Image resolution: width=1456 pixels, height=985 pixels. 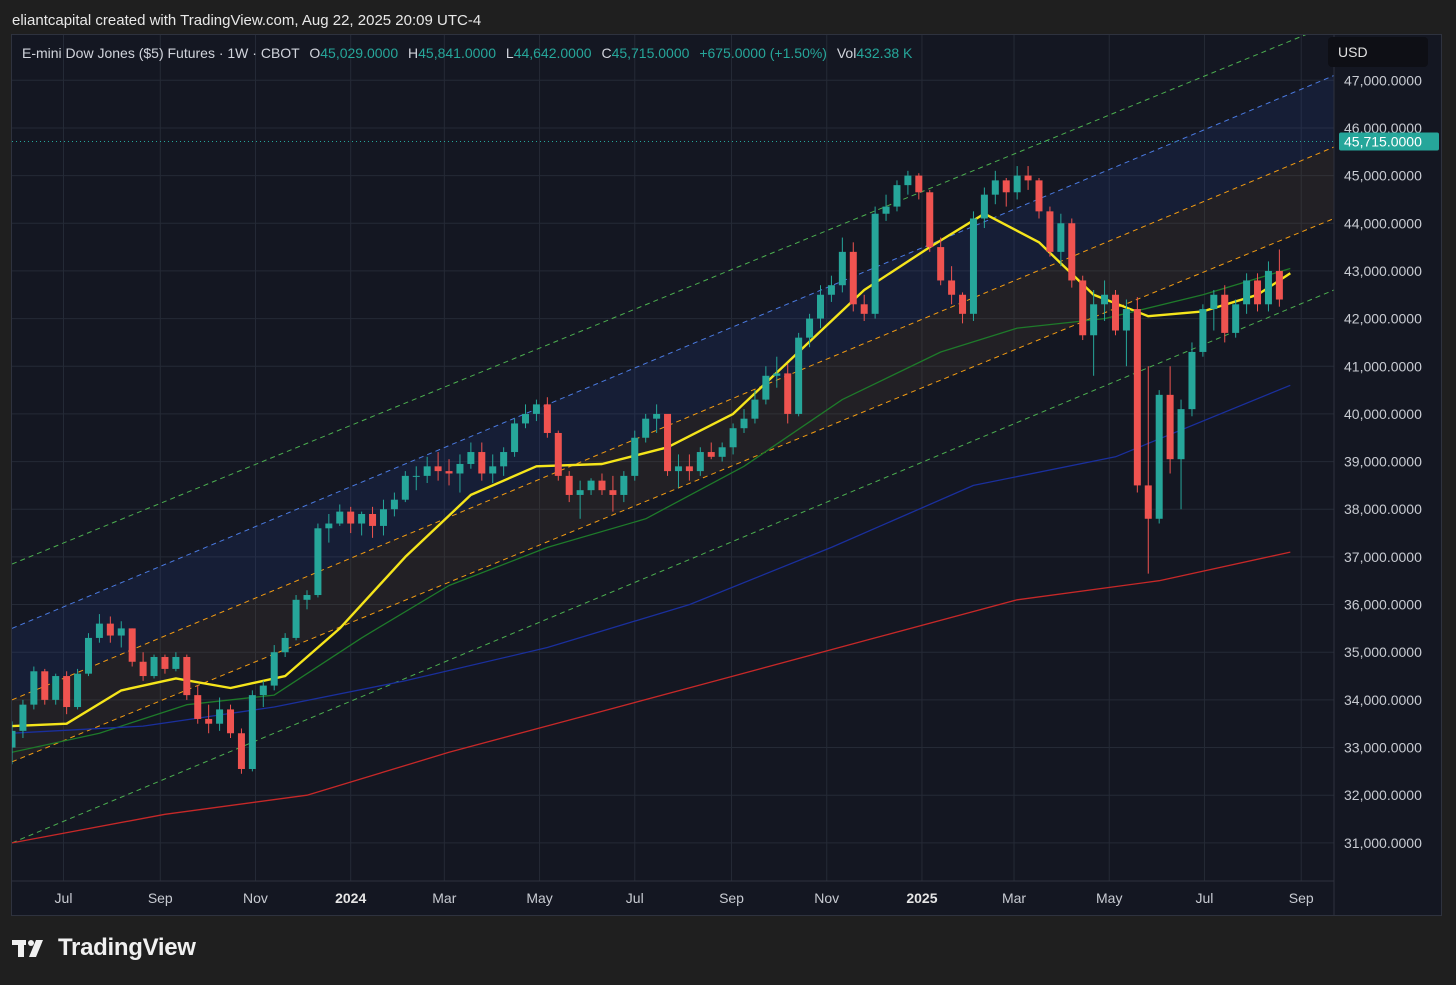 What do you see at coordinates (104, 948) in the screenshot?
I see `tradingview-logo: TradingView` at bounding box center [104, 948].